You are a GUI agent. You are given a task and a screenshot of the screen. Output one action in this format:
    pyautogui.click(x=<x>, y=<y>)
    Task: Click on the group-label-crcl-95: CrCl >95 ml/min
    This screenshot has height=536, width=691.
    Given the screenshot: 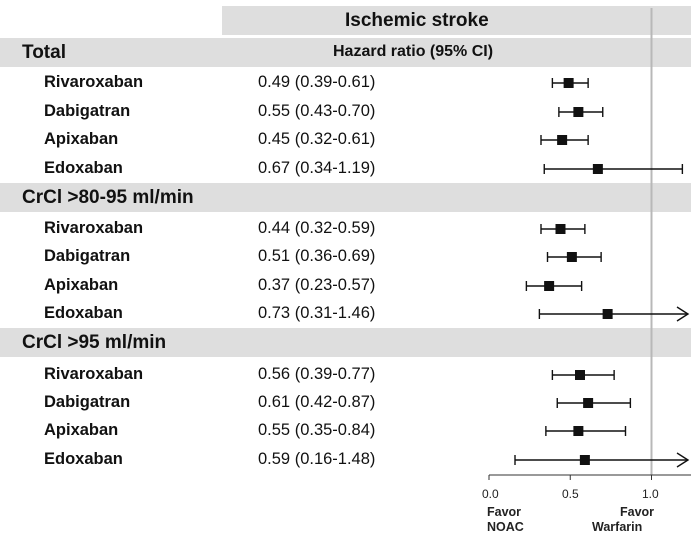 What is the action you would take?
    pyautogui.click(x=94, y=342)
    